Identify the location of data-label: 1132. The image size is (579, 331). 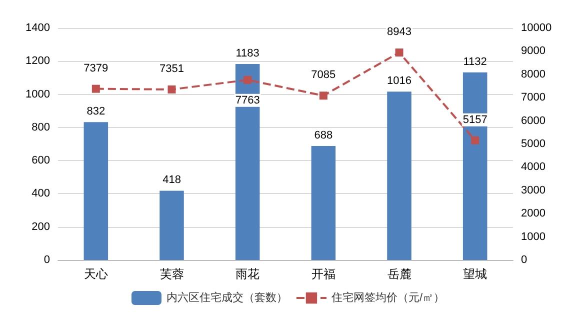
(475, 62).